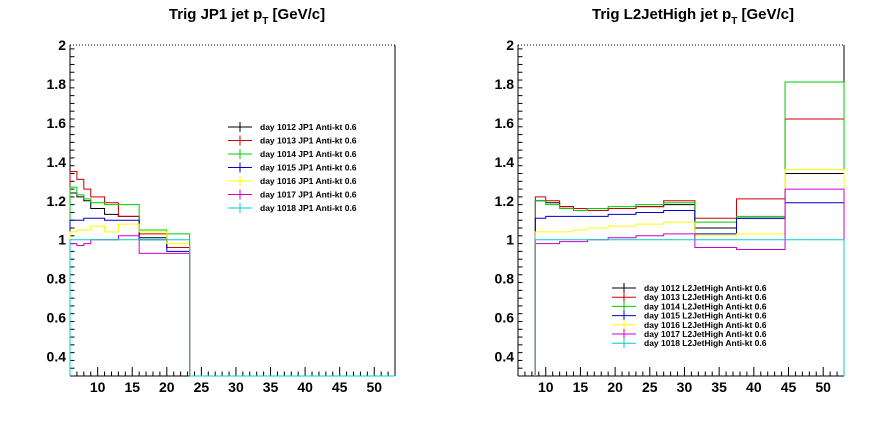 The height and width of the screenshot is (427, 896). I want to click on legend-entry-label: day 1018 JP1 Anti-kt 0.6, so click(308, 208).